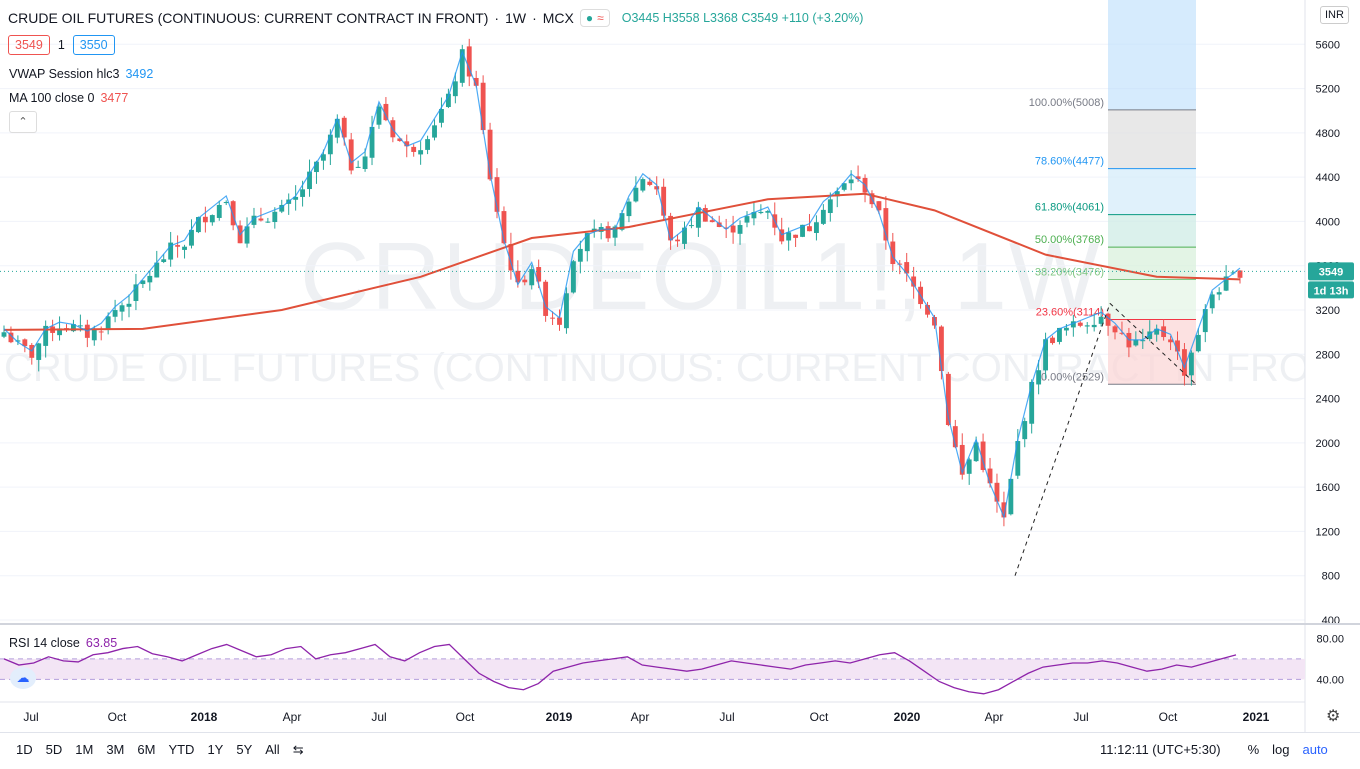 This screenshot has width=1360, height=769. Describe the element at coordinates (1328, 45) in the screenshot. I see `price-tick-label: 5600` at that location.